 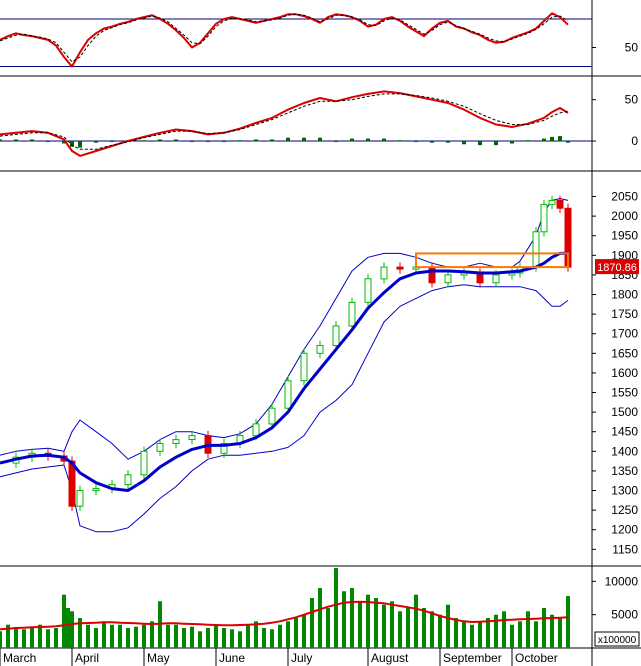 I want to click on last-price-tag, so click(x=617, y=267).